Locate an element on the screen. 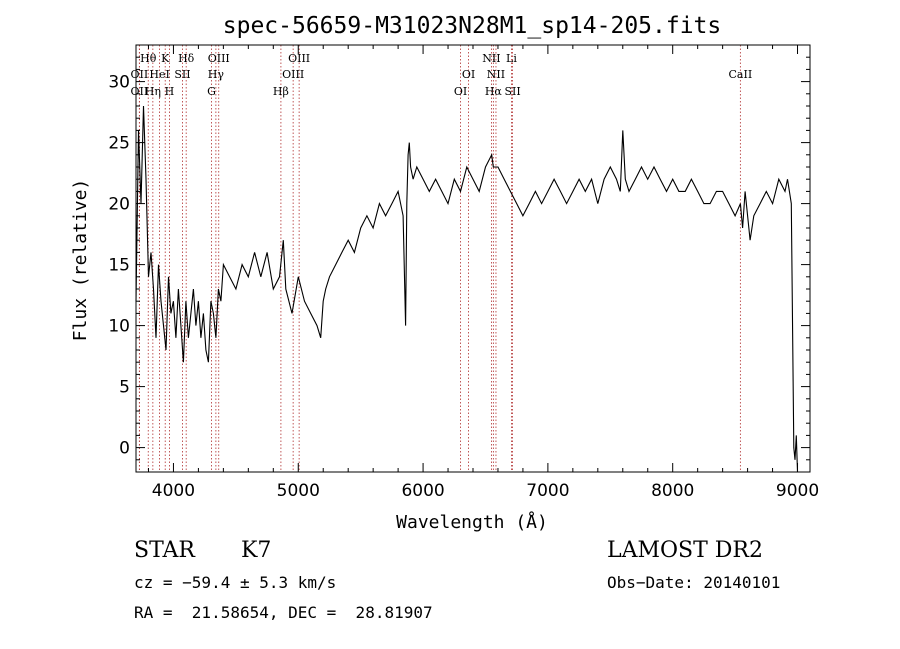 The height and width of the screenshot is (649, 900). coordinates: RA = 21.58654, DEC = 28.81907 is located at coordinates (283, 612).